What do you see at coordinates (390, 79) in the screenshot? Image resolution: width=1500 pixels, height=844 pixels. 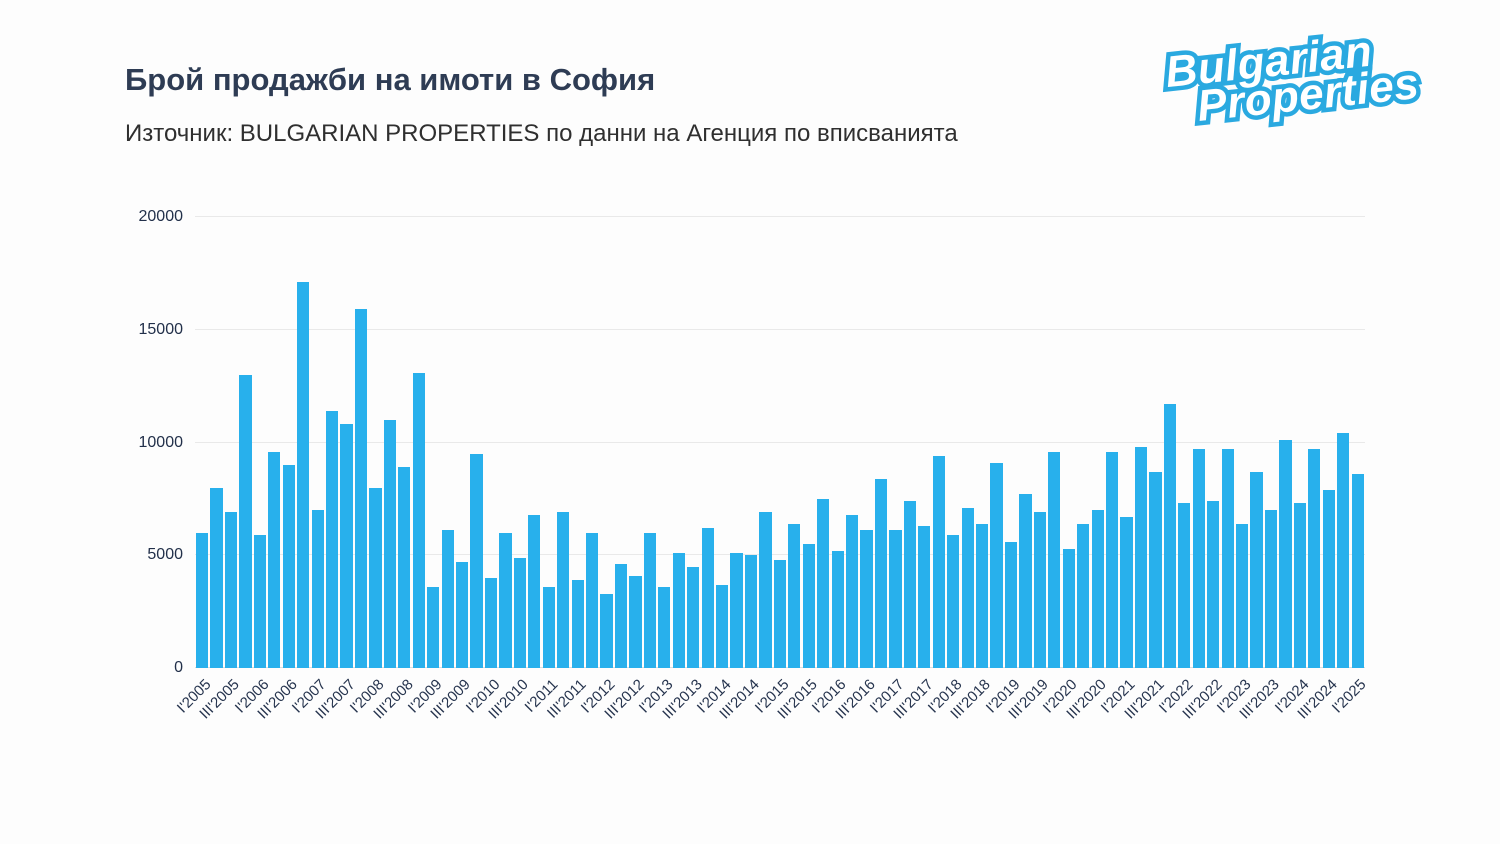 I see `page-title: Брой продажби на имоти в София` at bounding box center [390, 79].